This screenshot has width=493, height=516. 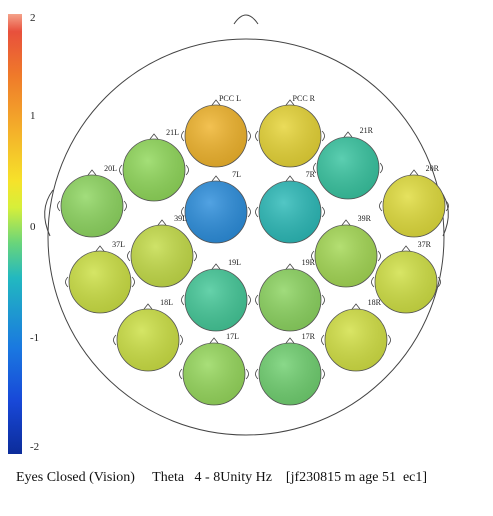 I want to click on site-label: 7L, so click(x=236, y=174).